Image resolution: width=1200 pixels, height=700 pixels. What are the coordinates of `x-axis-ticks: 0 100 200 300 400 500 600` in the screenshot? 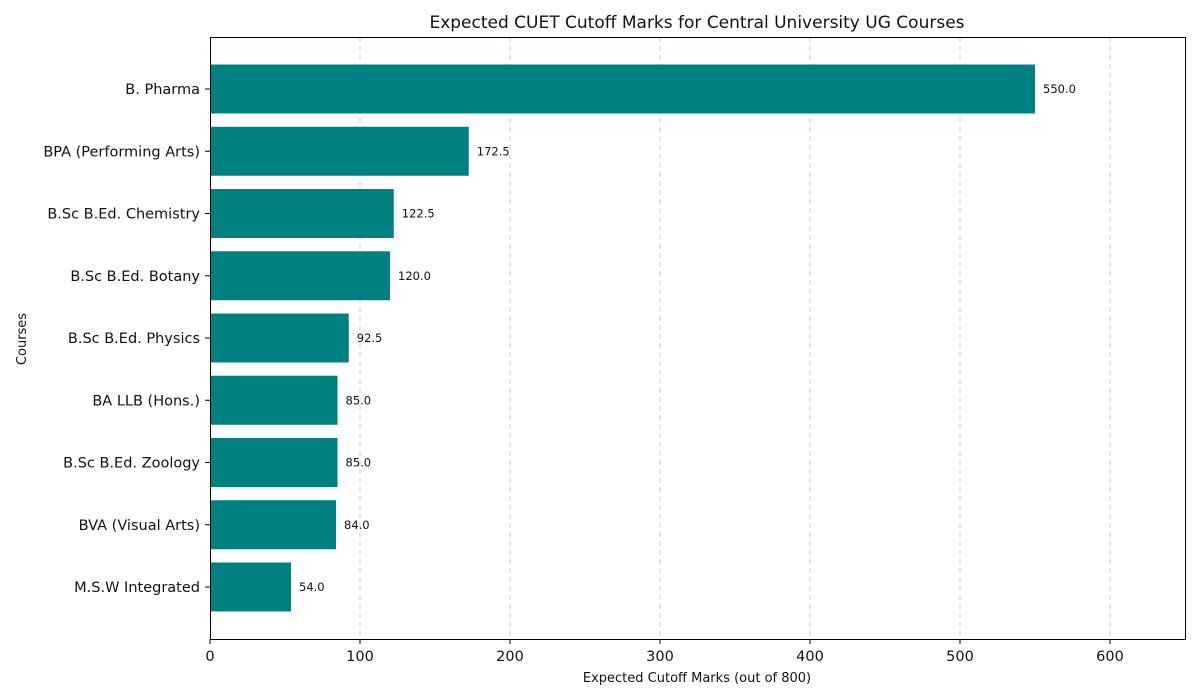 It's located at (664, 652).